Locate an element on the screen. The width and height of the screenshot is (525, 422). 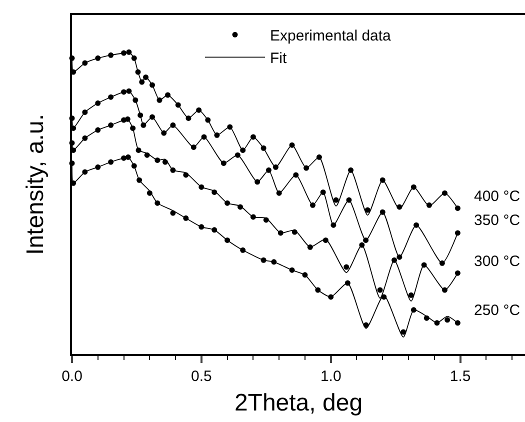
legend-label: Fit is located at coordinates (279, 58).